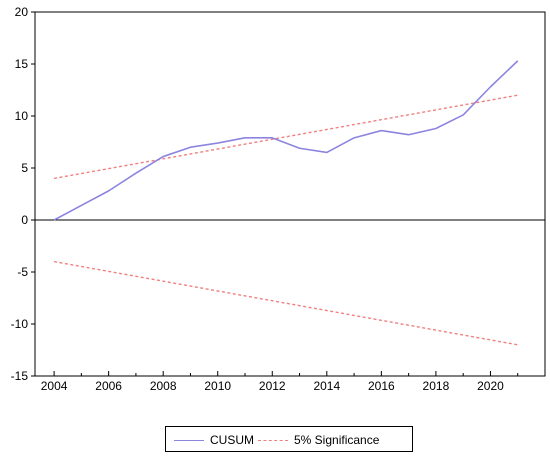 The width and height of the screenshot is (550, 464). Describe the element at coordinates (189, 440) in the screenshot. I see `legend-swatch-cusum` at that location.